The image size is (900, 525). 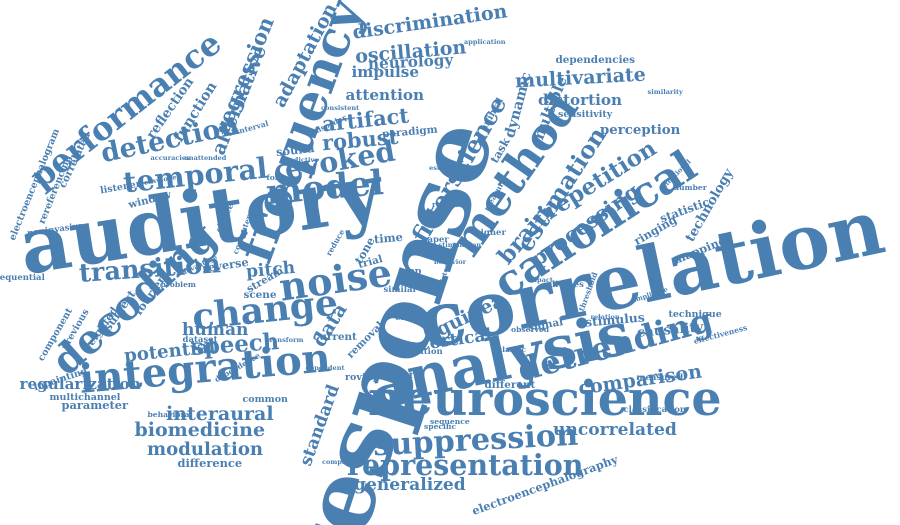 What do you see at coordinates (205, 157) in the screenshot?
I see `word-unattended: unattended` at bounding box center [205, 157].